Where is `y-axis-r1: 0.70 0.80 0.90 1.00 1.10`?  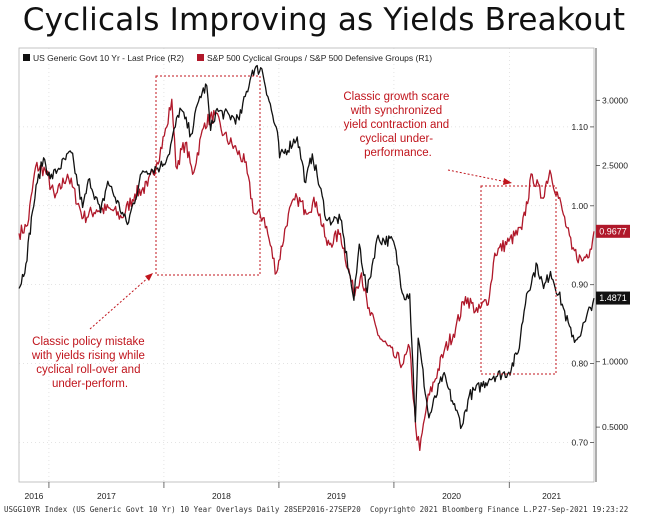 y-axis-r1: 0.70 0.80 0.90 1.00 1.10 is located at coordinates (582, 285).